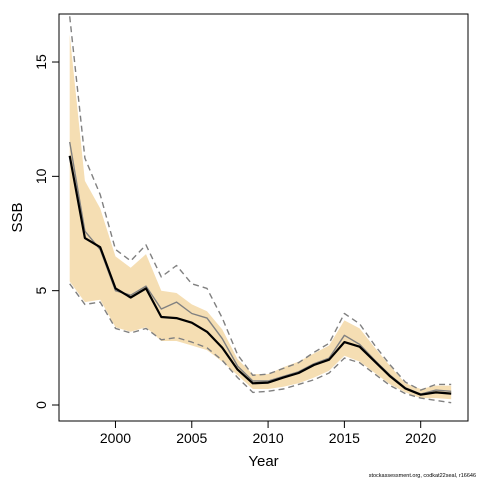  Describe the element at coordinates (41, 62) in the screenshot. I see `y-tick-label: 15` at that location.